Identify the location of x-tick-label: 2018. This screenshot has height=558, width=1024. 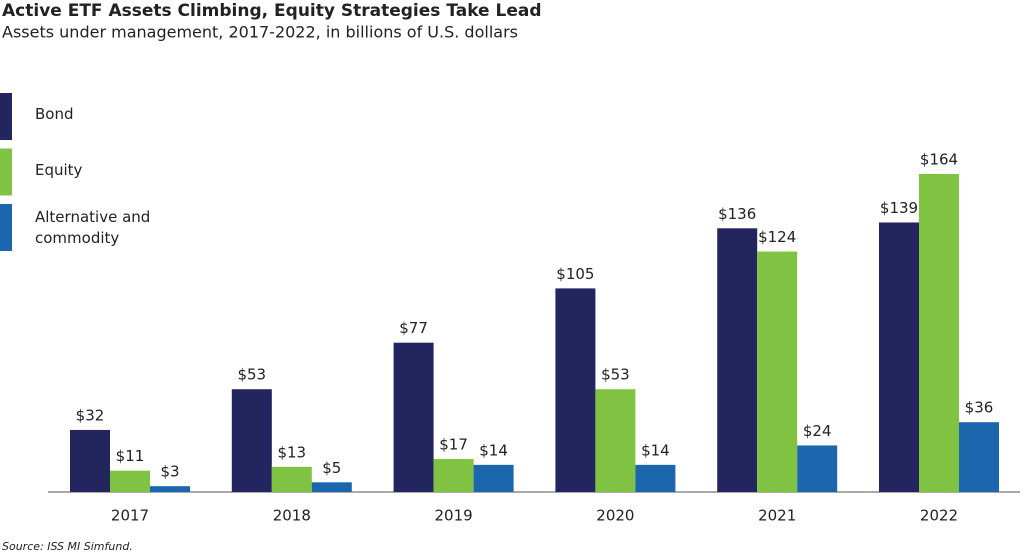
(292, 516).